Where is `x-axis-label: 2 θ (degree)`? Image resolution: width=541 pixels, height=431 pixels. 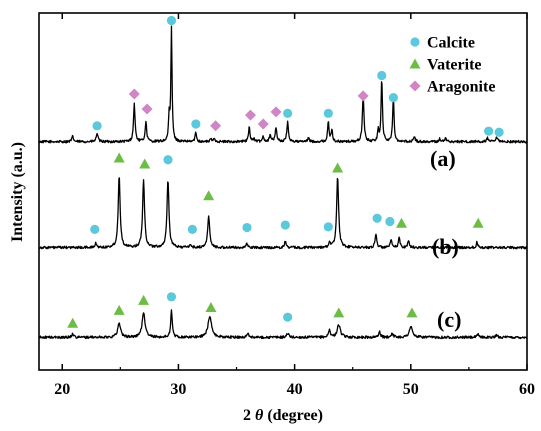
x-axis-label: 2 θ (degree) is located at coordinates (283, 415).